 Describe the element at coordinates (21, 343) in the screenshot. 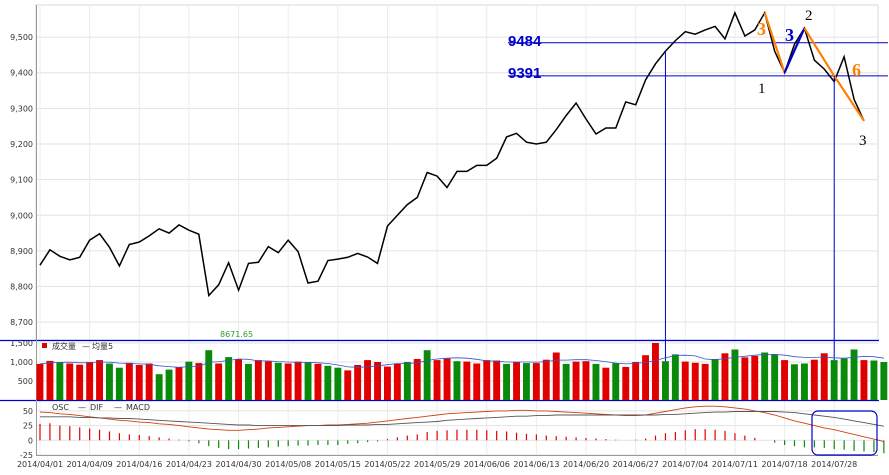

I see `volume-tick-label: 1,500` at that location.